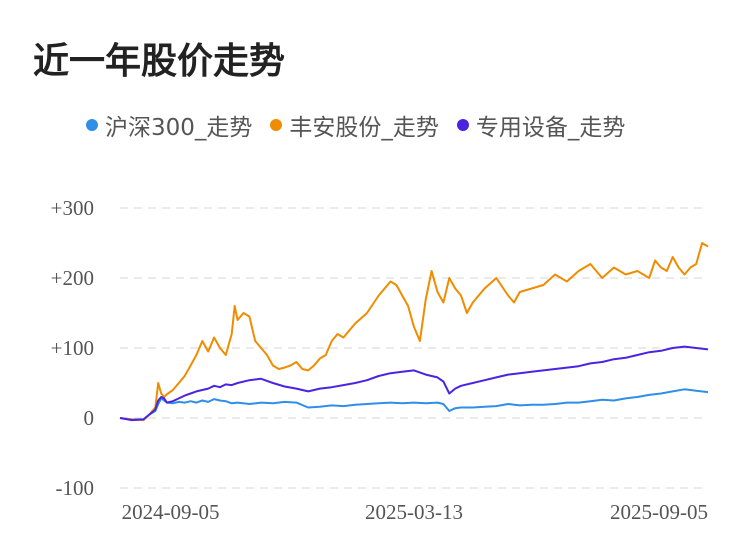 The image size is (750, 558). I want to click on x-tick-label: 2025-09-05, so click(659, 512).